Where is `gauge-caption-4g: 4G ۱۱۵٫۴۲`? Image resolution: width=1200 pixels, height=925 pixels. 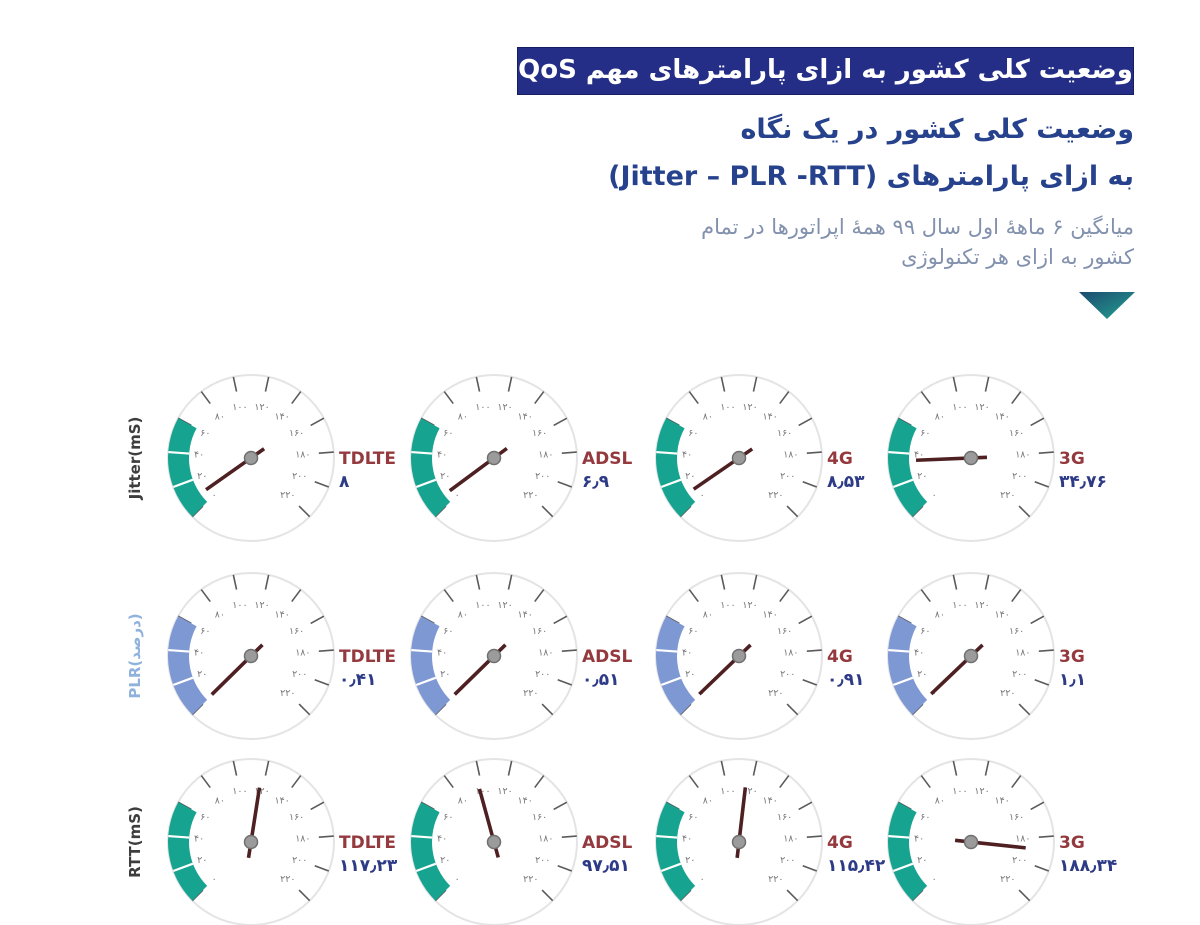
gauge-caption-4g: 4G ۱۱۵٫۴۲ is located at coordinates (856, 855).